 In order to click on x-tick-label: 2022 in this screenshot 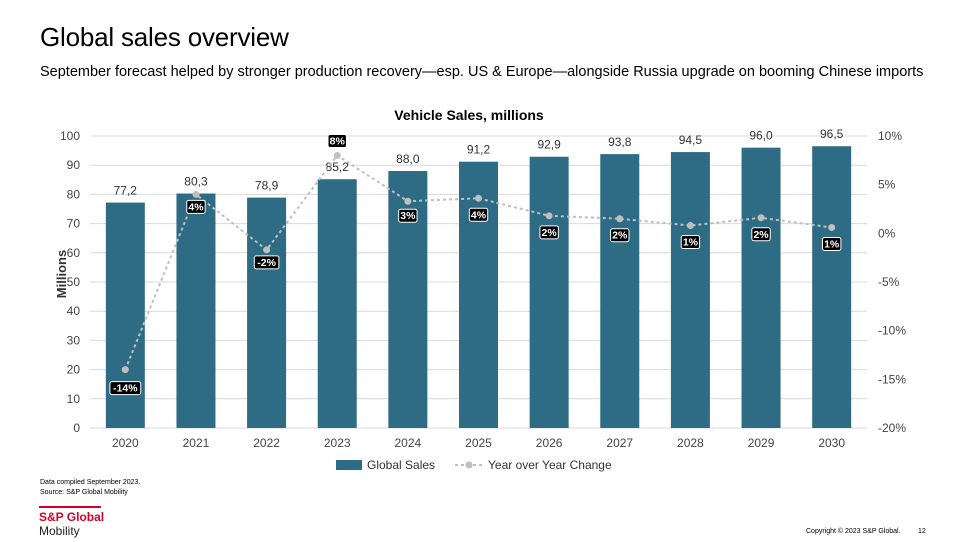, I will do `click(266, 443)`.